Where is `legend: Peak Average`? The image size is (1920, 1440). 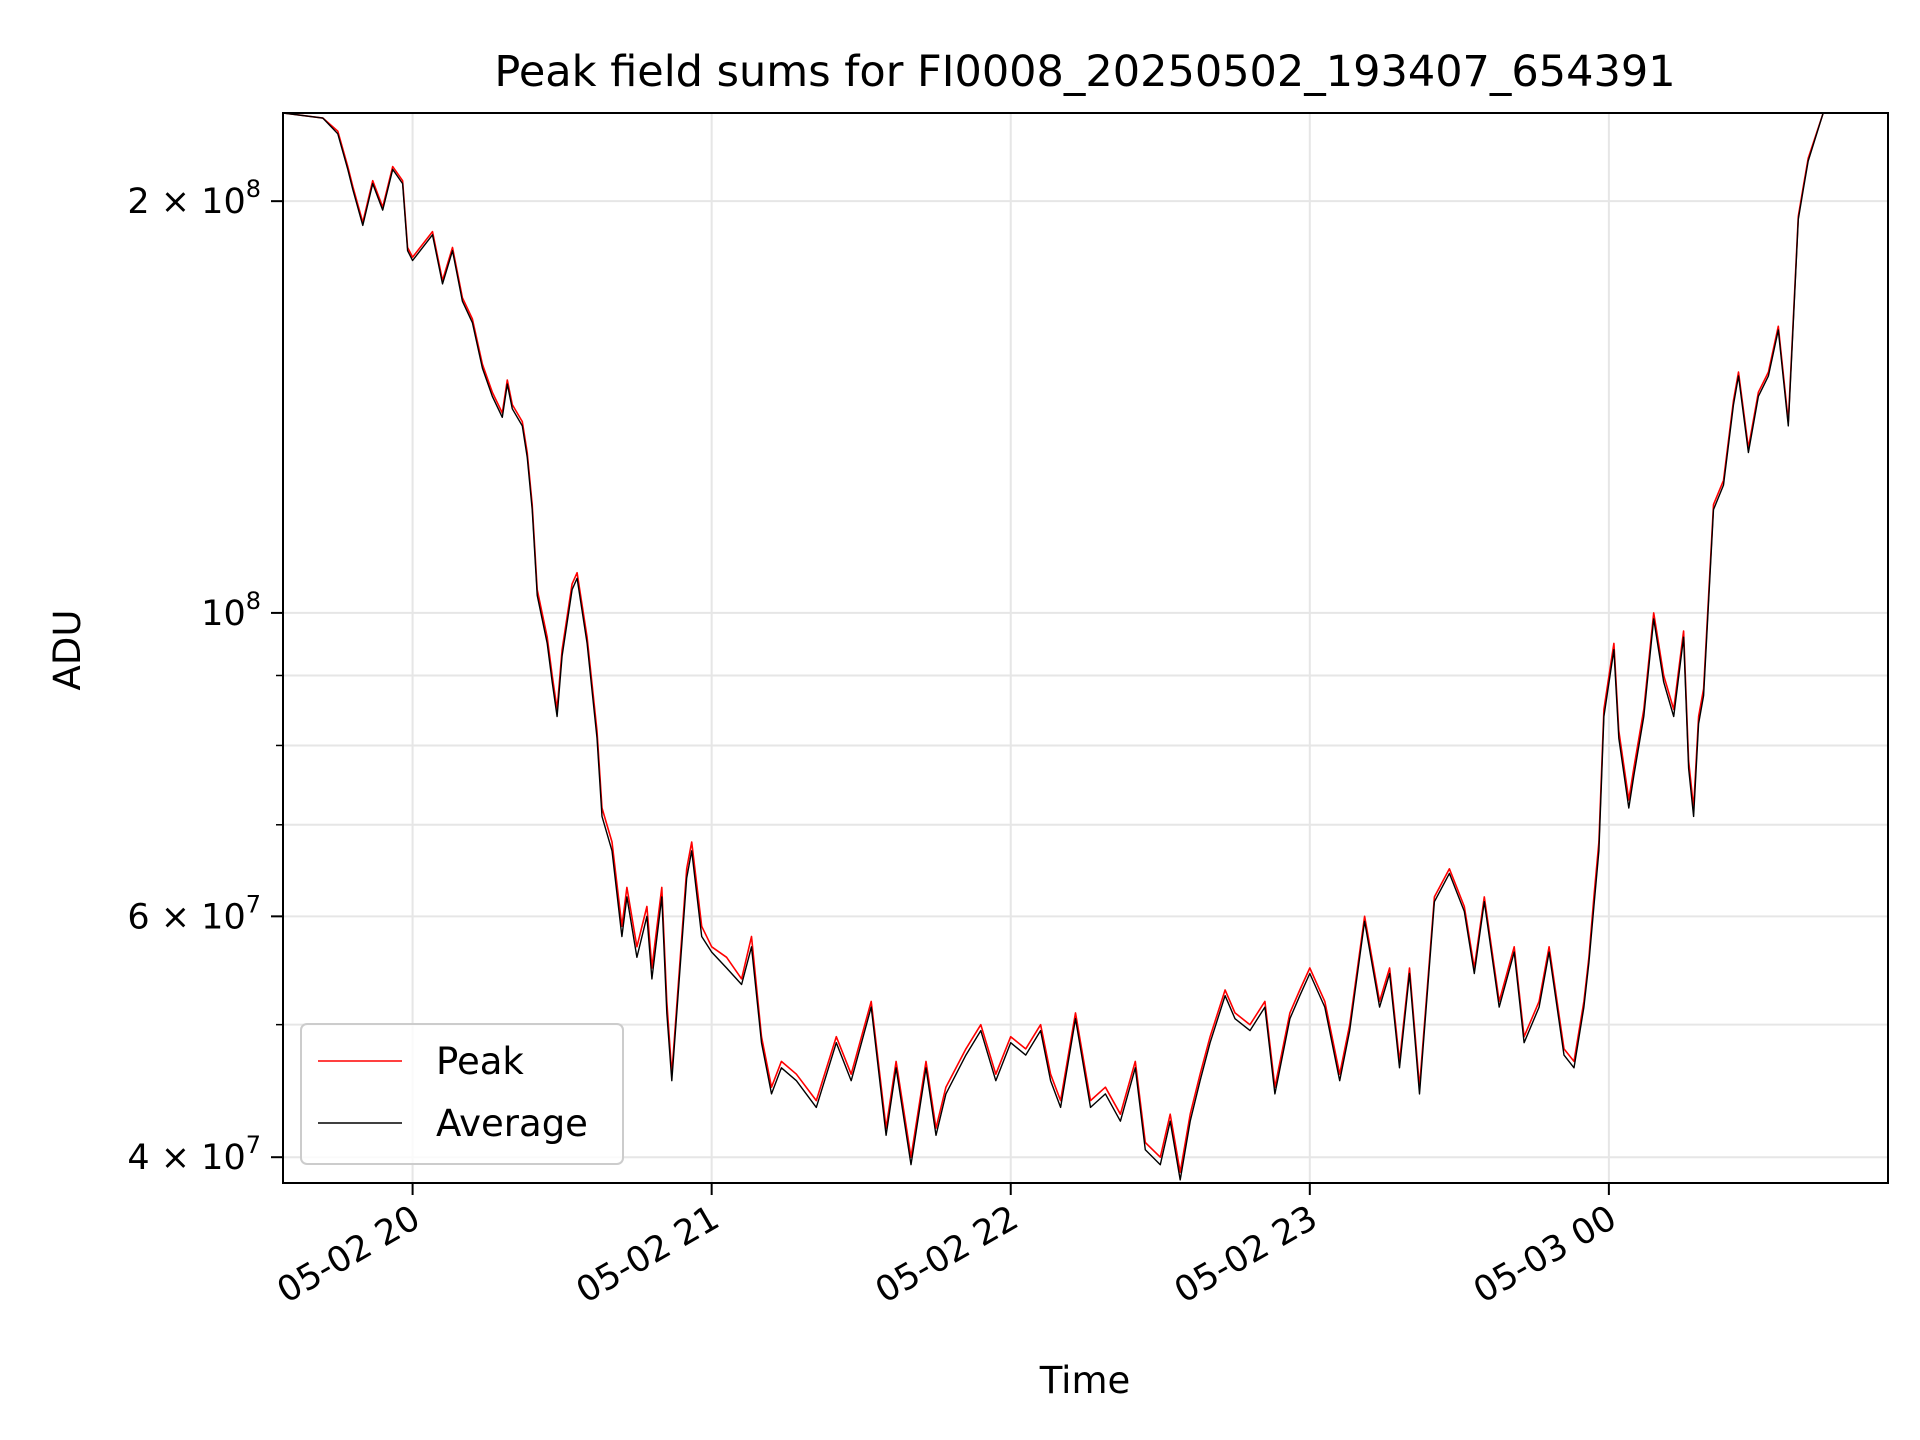
legend: Peak Average is located at coordinates (462, 1094).